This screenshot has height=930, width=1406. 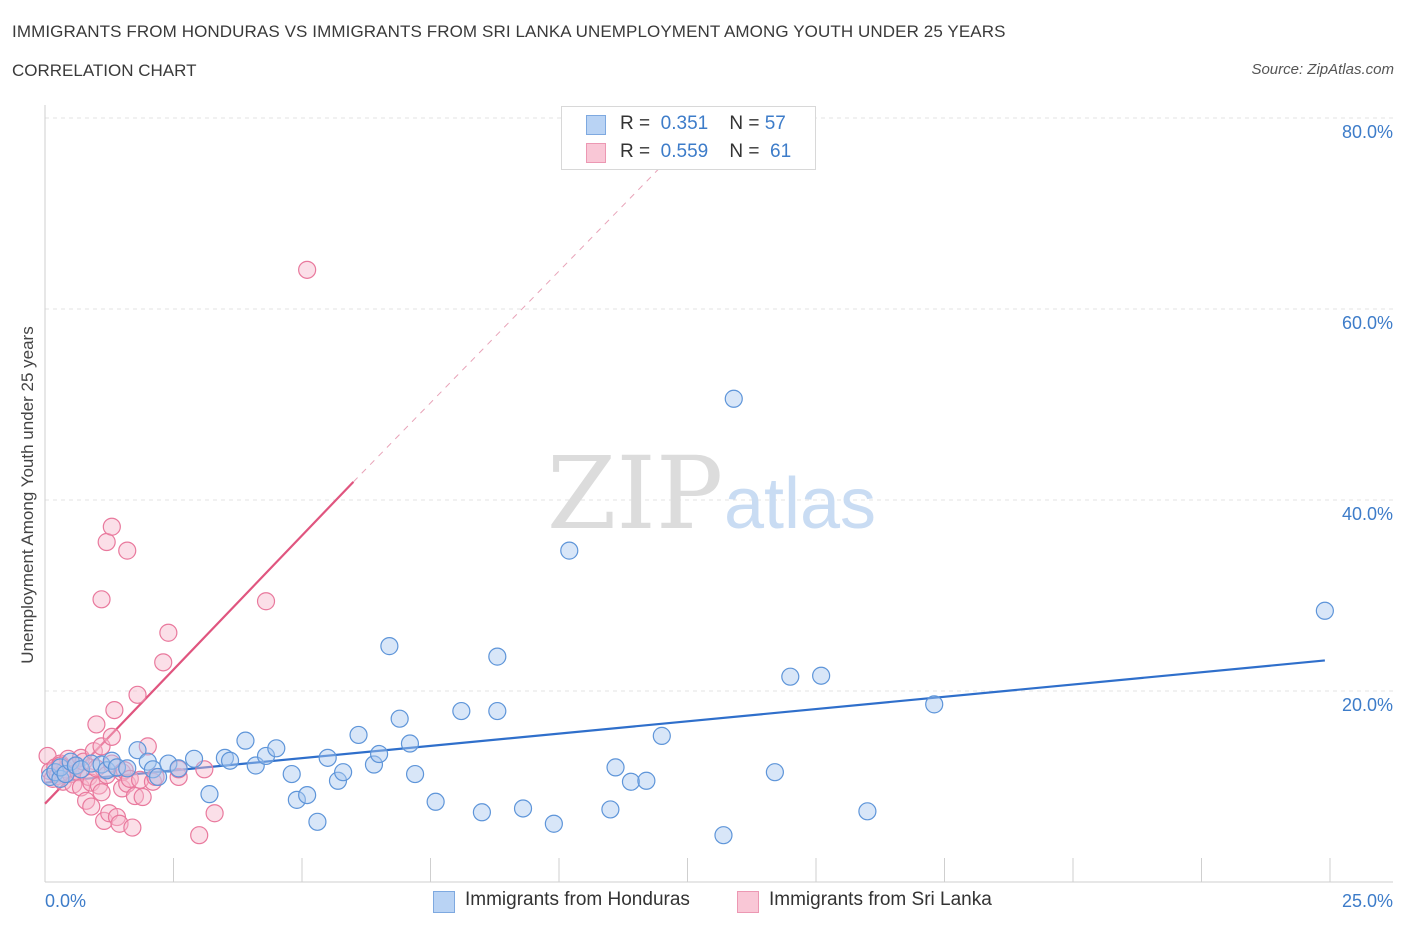 What do you see at coordinates (577, 899) in the screenshot?
I see `legend-honduras-label: Immigrants from Honduras` at bounding box center [577, 899].